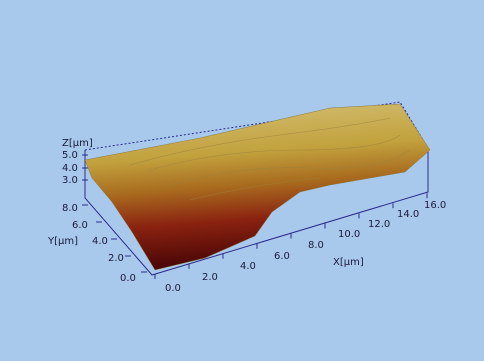 Image resolution: width=484 pixels, height=361 pixels. Describe the element at coordinates (128, 278) in the screenshot. I see `y-tick-label: 0.0` at that location.